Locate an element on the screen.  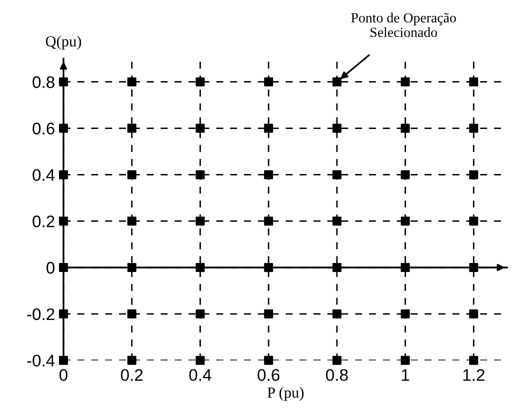
y-tick-label: -0.4 is located at coordinates (41, 360).